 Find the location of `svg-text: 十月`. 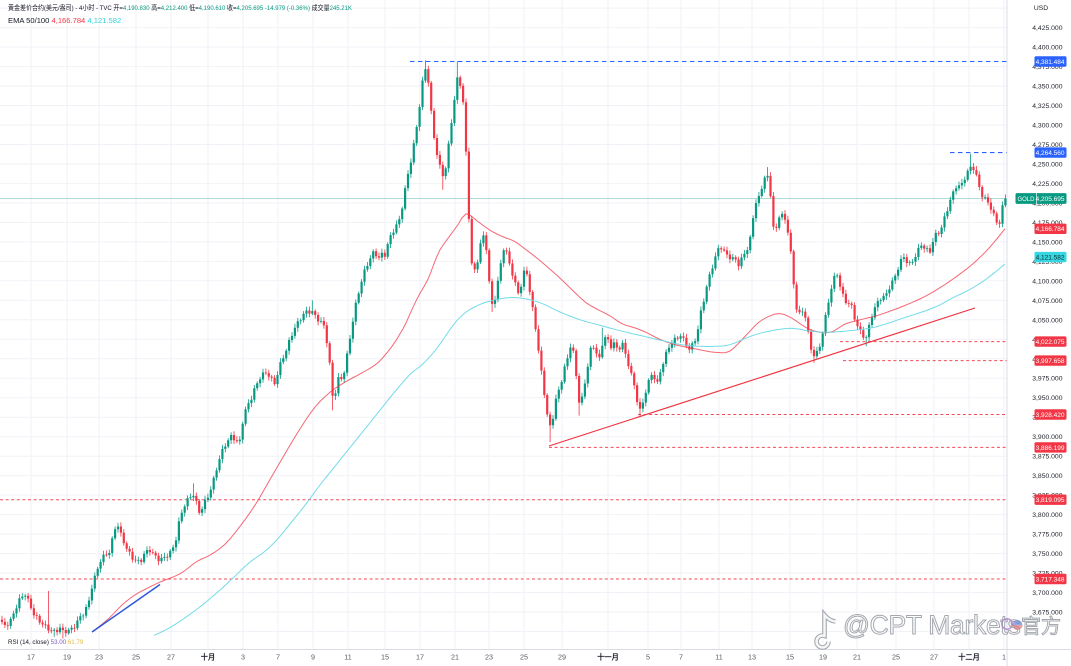

svg-text: 十月 is located at coordinates (208, 657).